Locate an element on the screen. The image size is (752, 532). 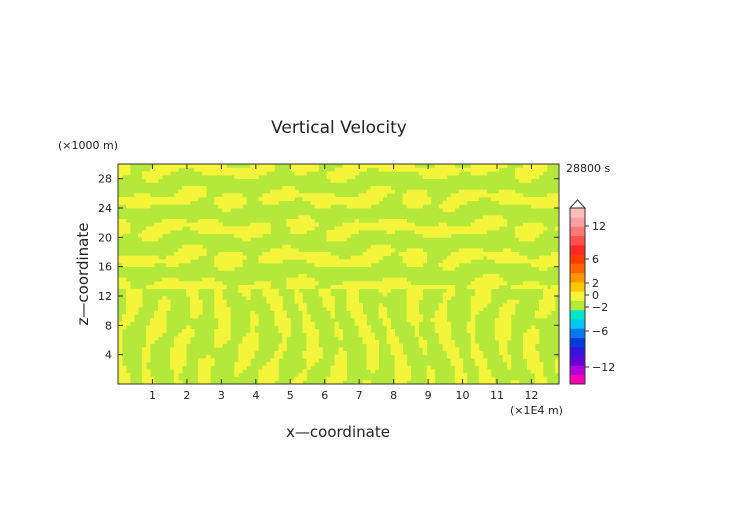
chart-title: Vertical Velocity is located at coordinates (339, 128).